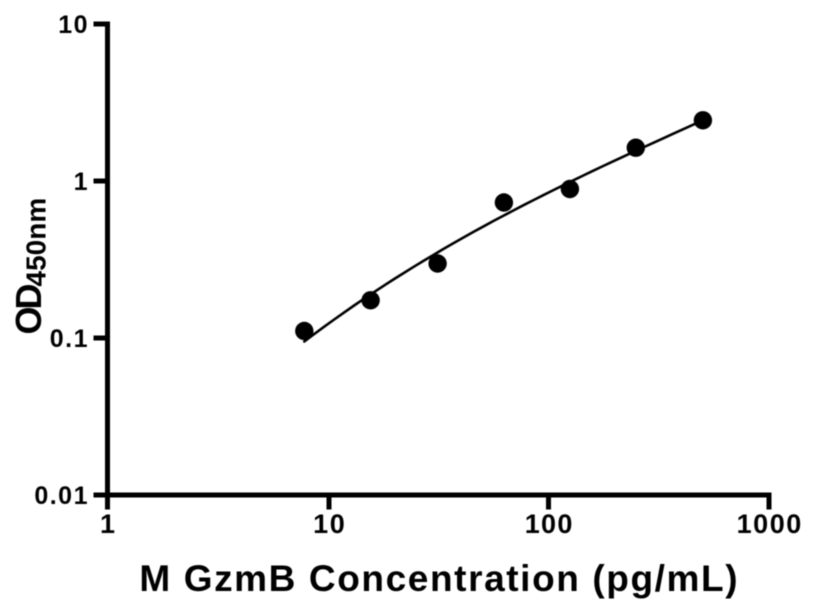 The width and height of the screenshot is (816, 612). Describe the element at coordinates (69, 339) in the screenshot. I see `svg-text: 0.1` at that location.